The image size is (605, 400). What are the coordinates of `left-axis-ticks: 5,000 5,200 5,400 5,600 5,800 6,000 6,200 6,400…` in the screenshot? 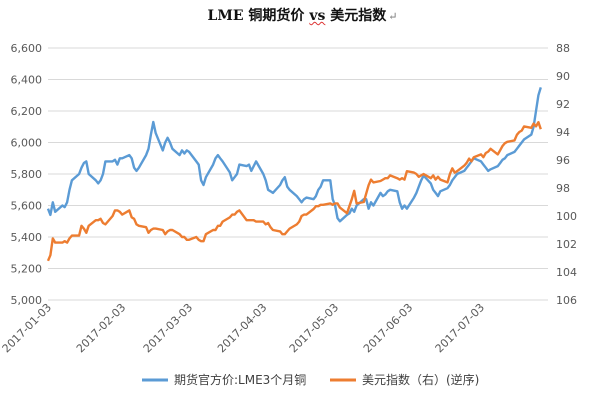 It's located at (27, 174).